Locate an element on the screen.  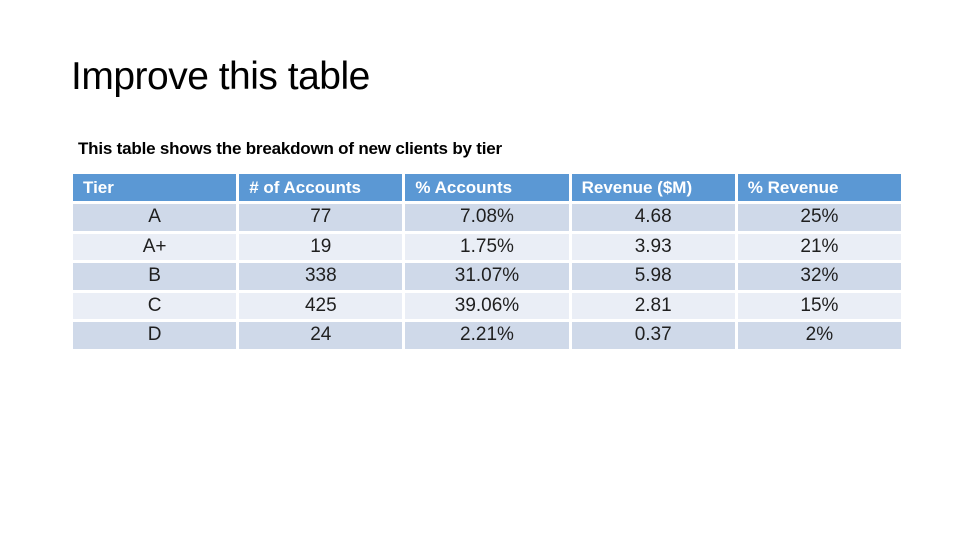
cell-pct-revenue: 2% is located at coordinates (819, 335).